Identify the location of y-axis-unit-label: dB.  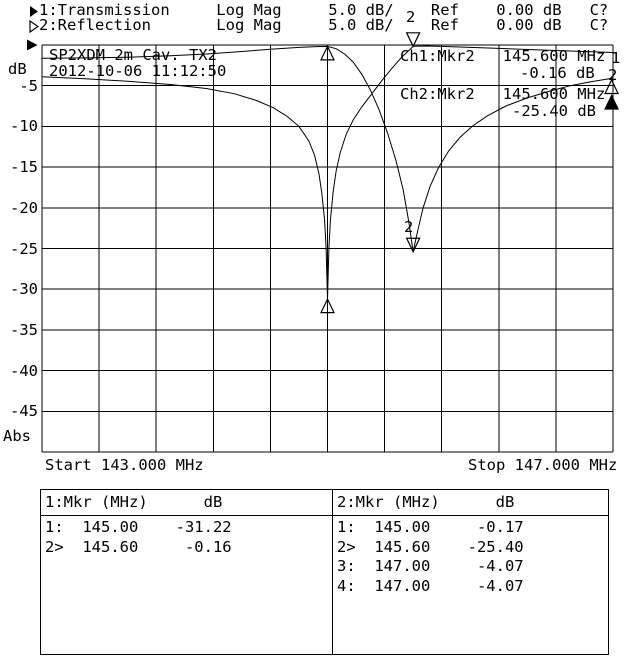
(17, 69).